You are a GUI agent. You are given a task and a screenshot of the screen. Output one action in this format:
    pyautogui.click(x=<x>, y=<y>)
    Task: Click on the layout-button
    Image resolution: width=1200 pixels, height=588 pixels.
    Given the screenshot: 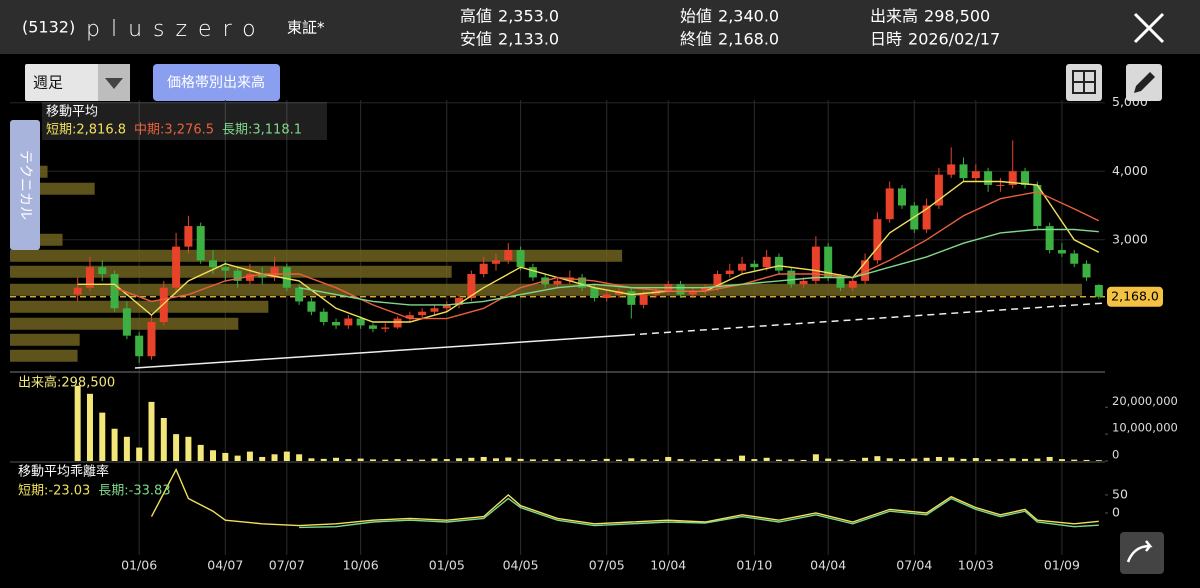 What is the action you would take?
    pyautogui.click(x=1084, y=82)
    